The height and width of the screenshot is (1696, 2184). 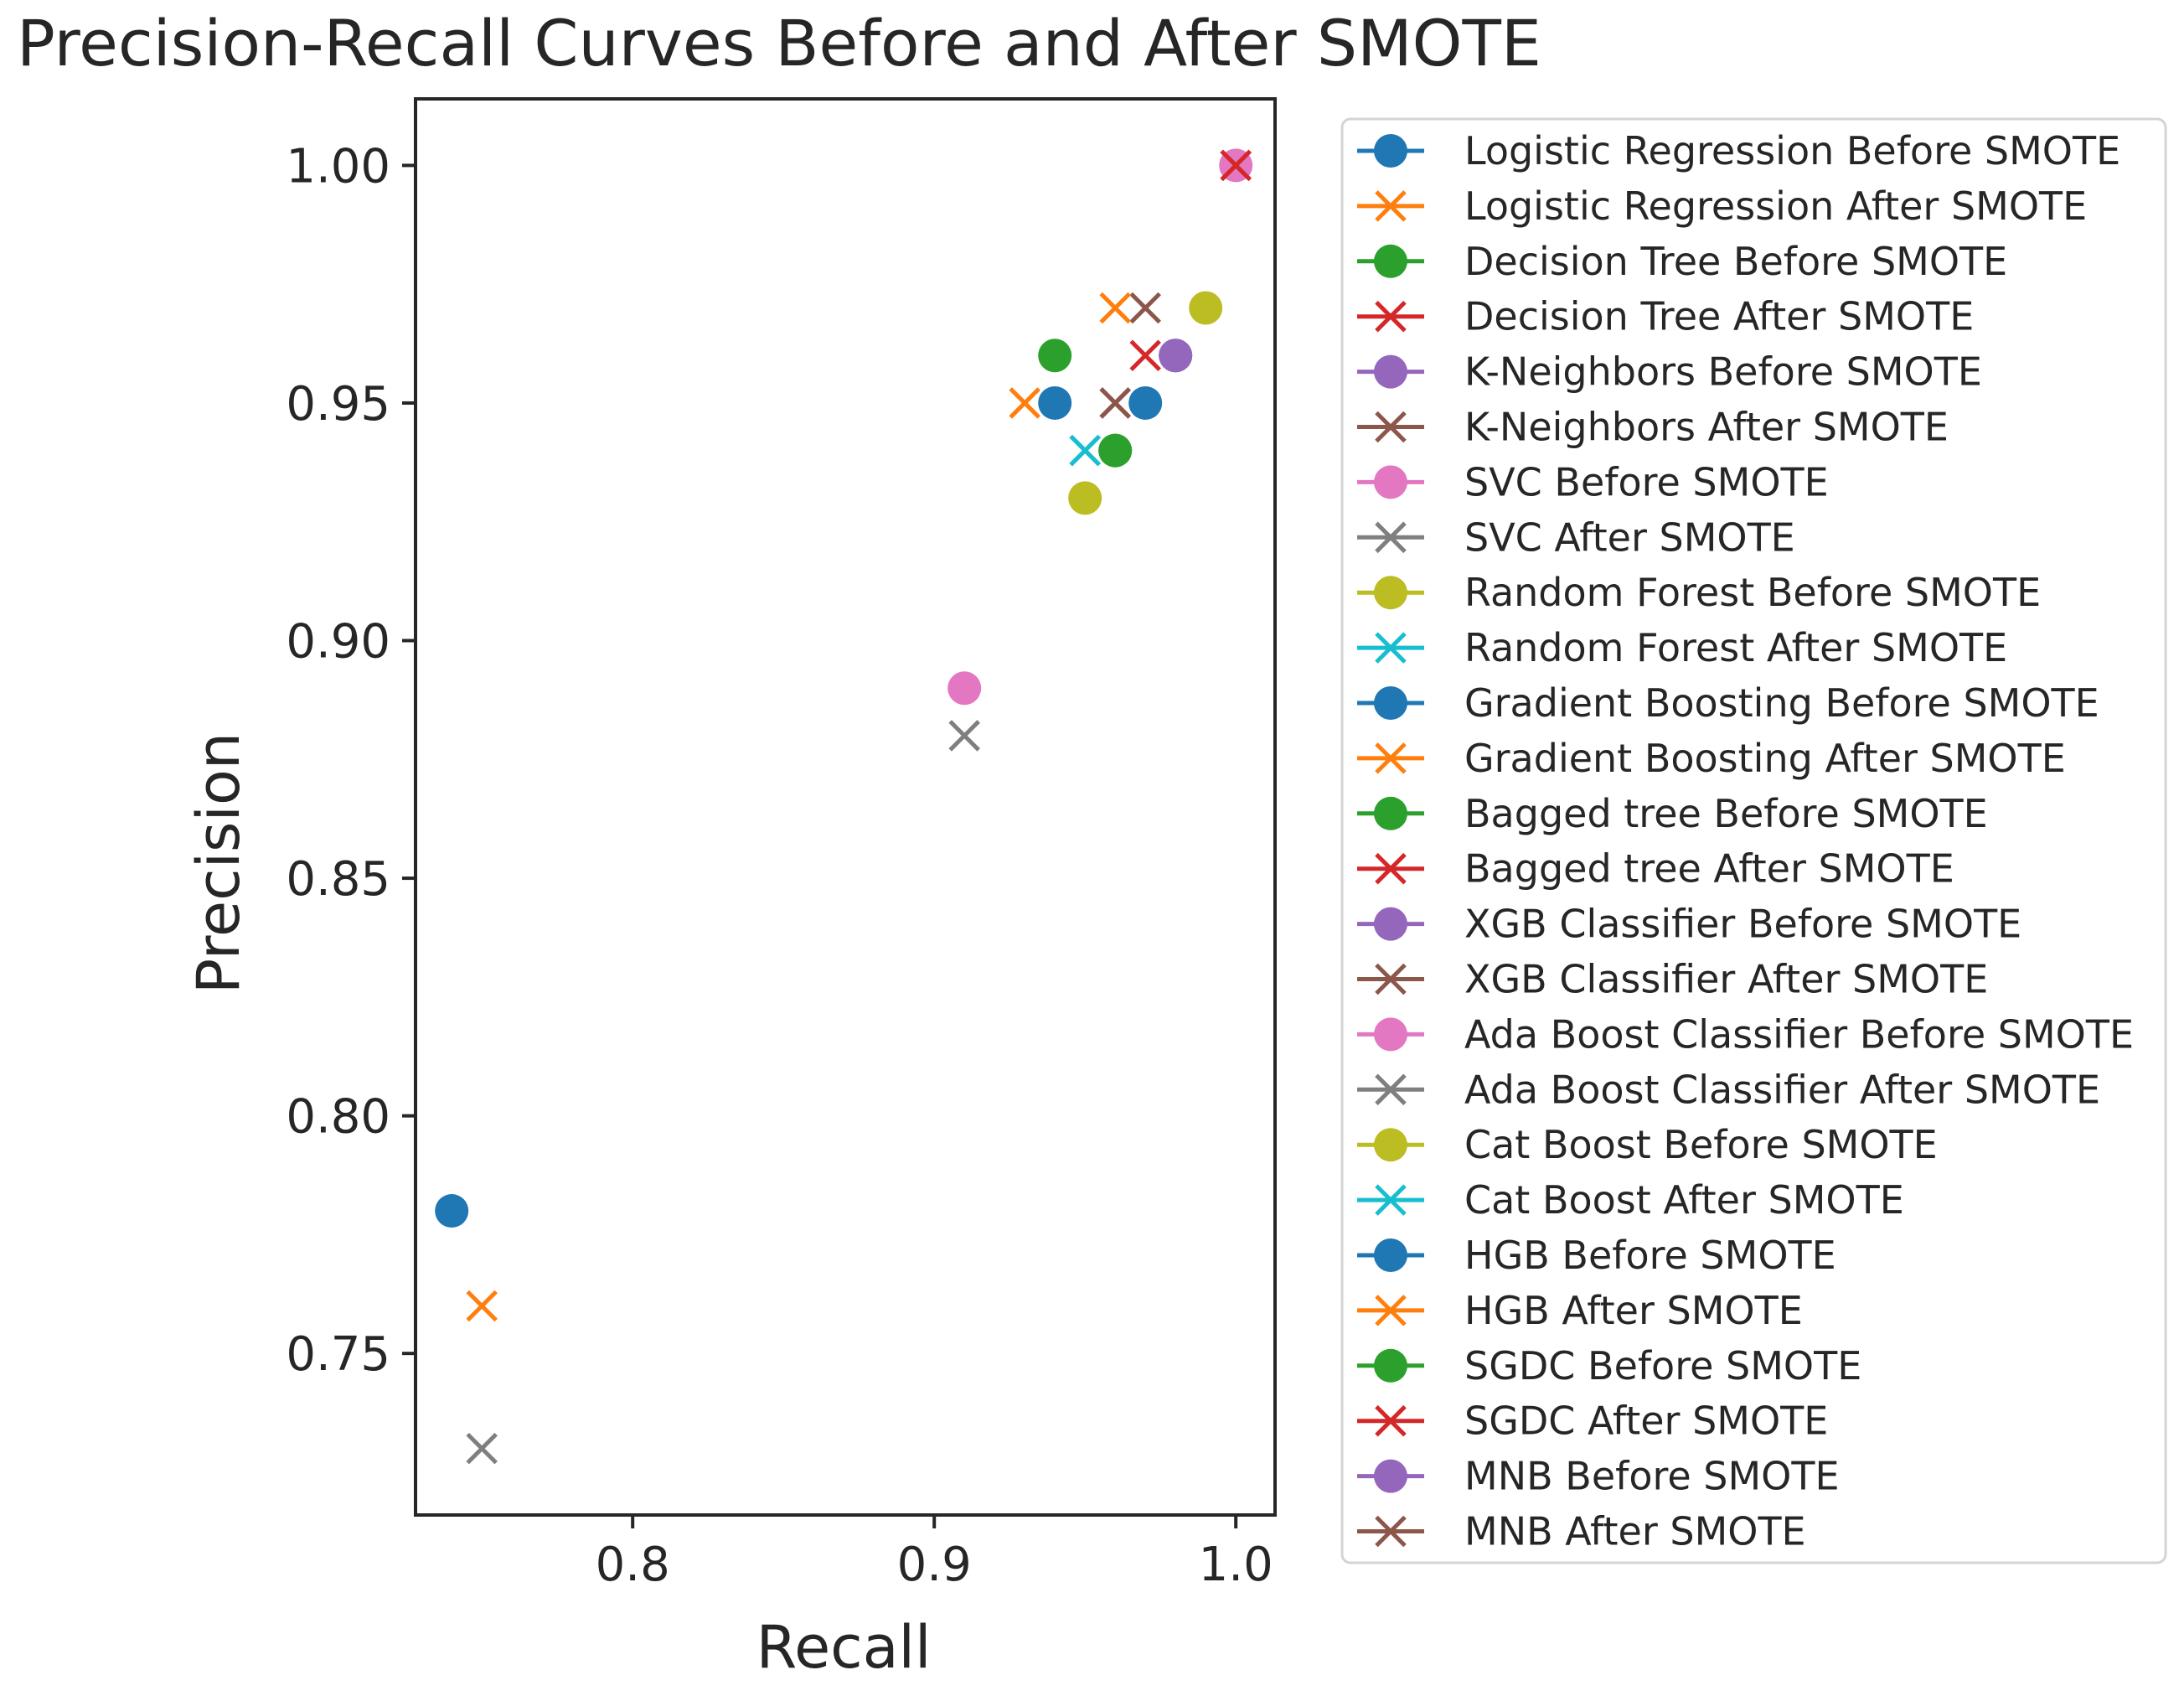 I want to click on point-mnb-after-smote, so click(x=1115, y=403).